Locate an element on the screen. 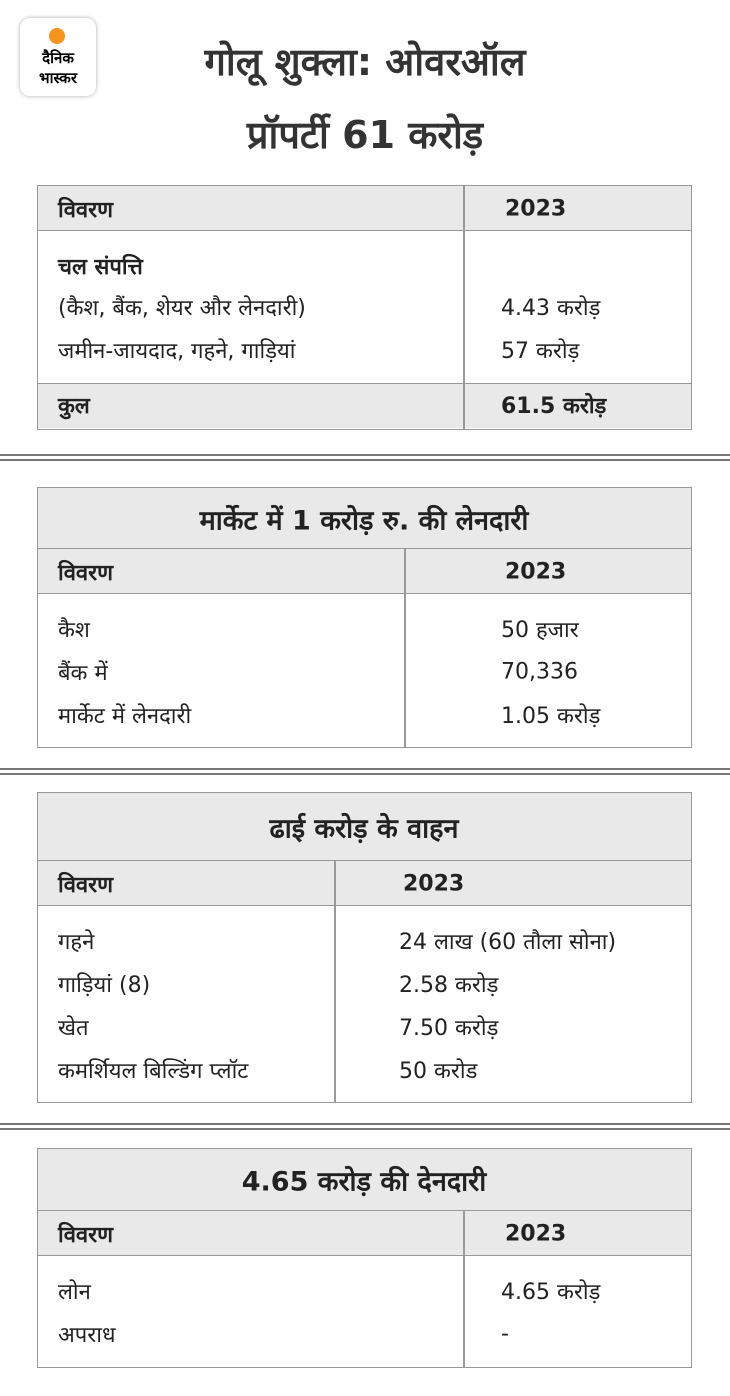 Image resolution: width=730 pixels, height=1396 pixels. cell: 4.65 करोड़ is located at coordinates (551, 1292).